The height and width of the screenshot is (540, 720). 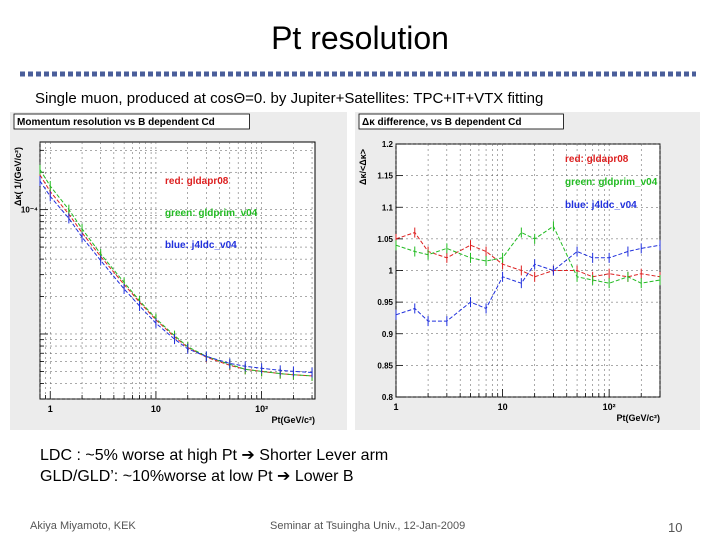 I want to click on slide-title: Pt resolution, so click(x=360, y=38).